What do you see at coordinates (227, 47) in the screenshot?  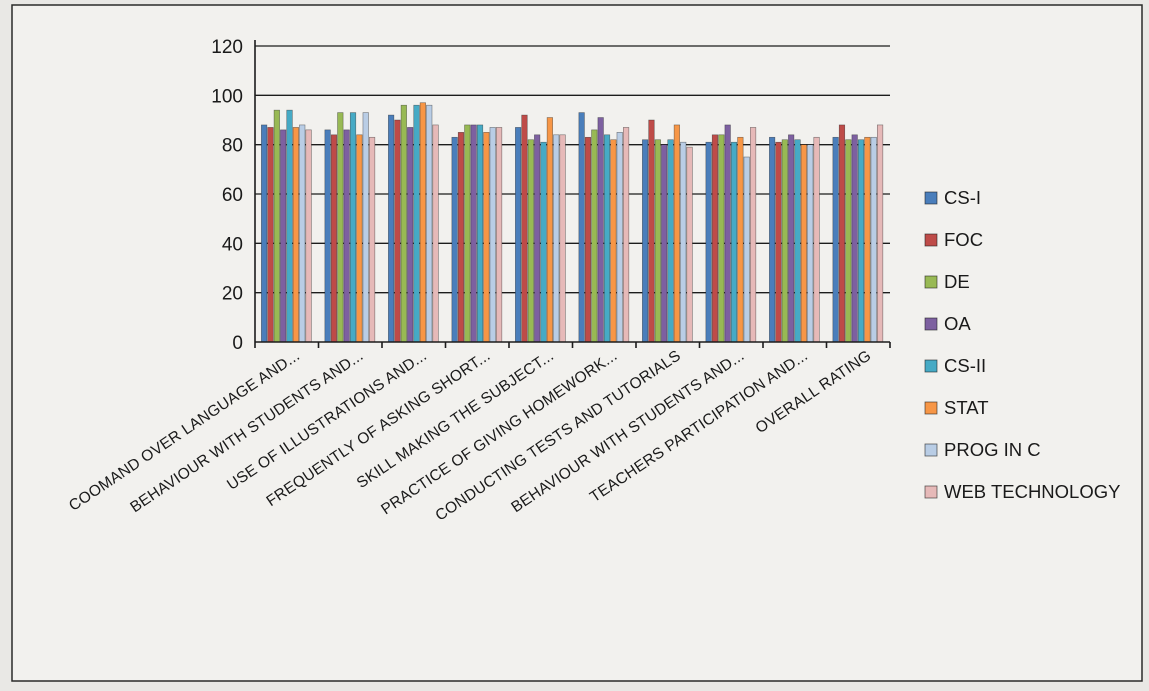 I see `y-tick-label: 120` at bounding box center [227, 47].